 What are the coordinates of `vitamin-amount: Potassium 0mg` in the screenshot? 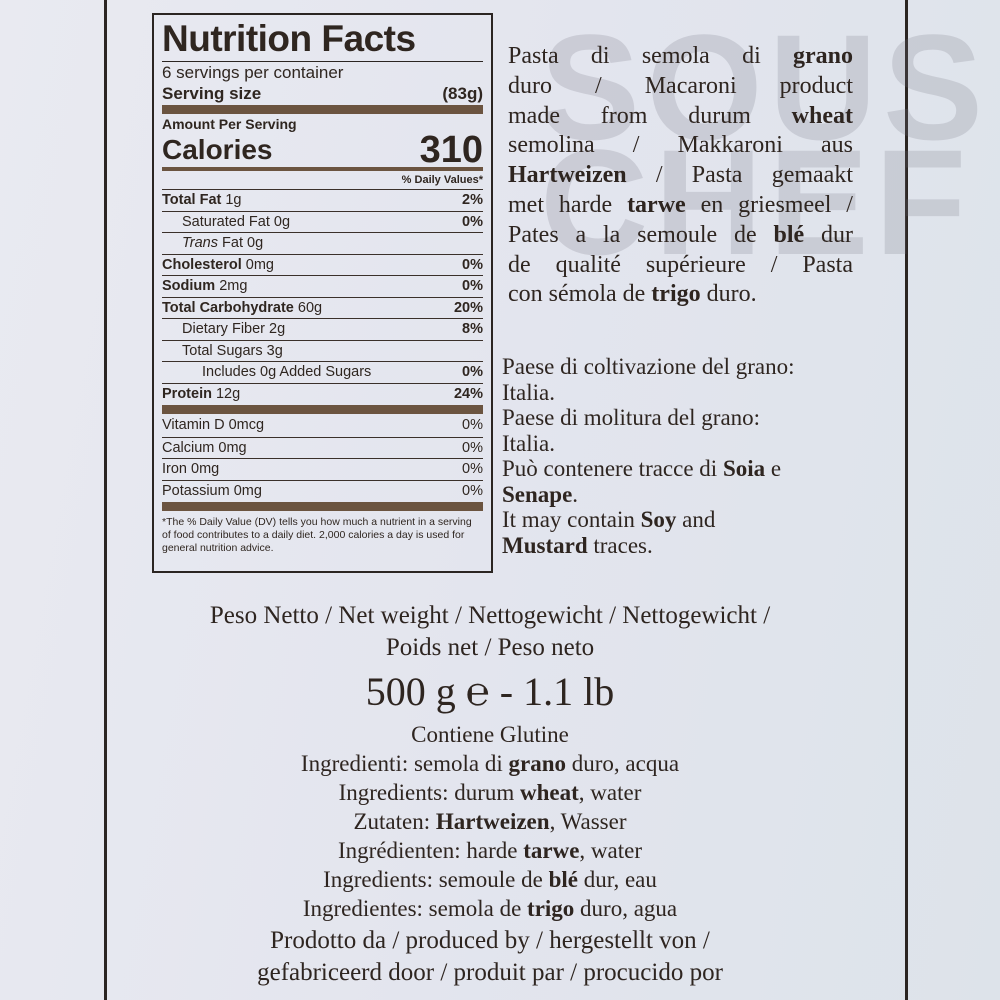 It's located at (212, 490).